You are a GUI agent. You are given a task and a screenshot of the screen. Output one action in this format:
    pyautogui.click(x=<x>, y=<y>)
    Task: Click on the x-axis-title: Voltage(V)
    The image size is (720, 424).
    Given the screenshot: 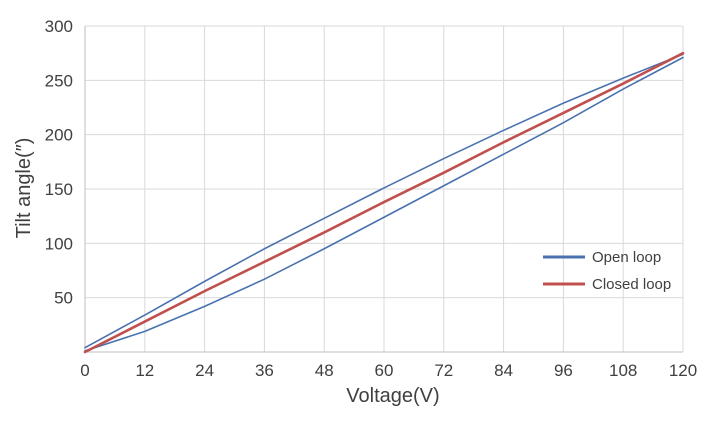 What is the action you would take?
    pyautogui.click(x=392, y=396)
    